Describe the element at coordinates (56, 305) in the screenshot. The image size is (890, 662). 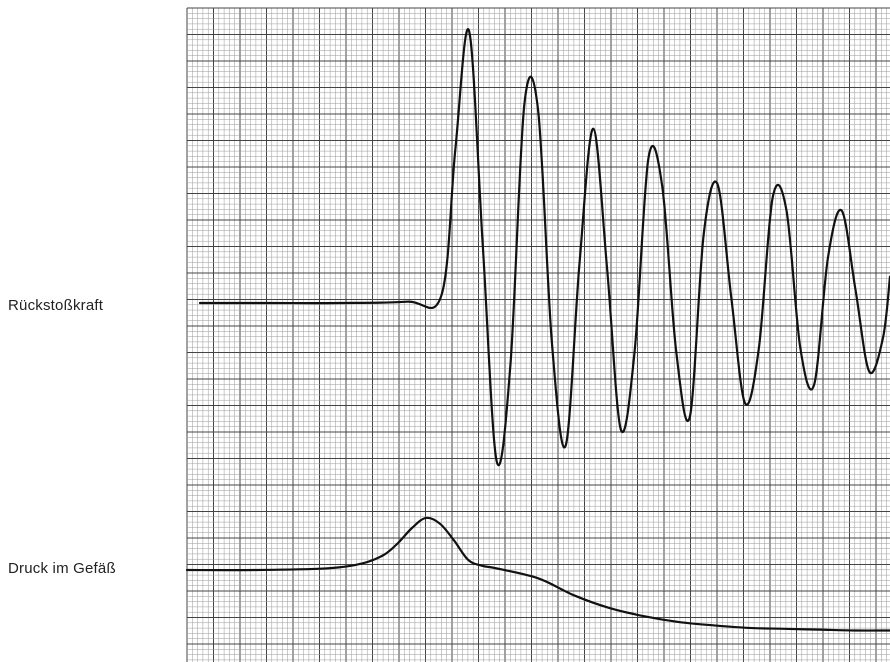
I see `force-trace-label: Rückstoßkraft` at that location.